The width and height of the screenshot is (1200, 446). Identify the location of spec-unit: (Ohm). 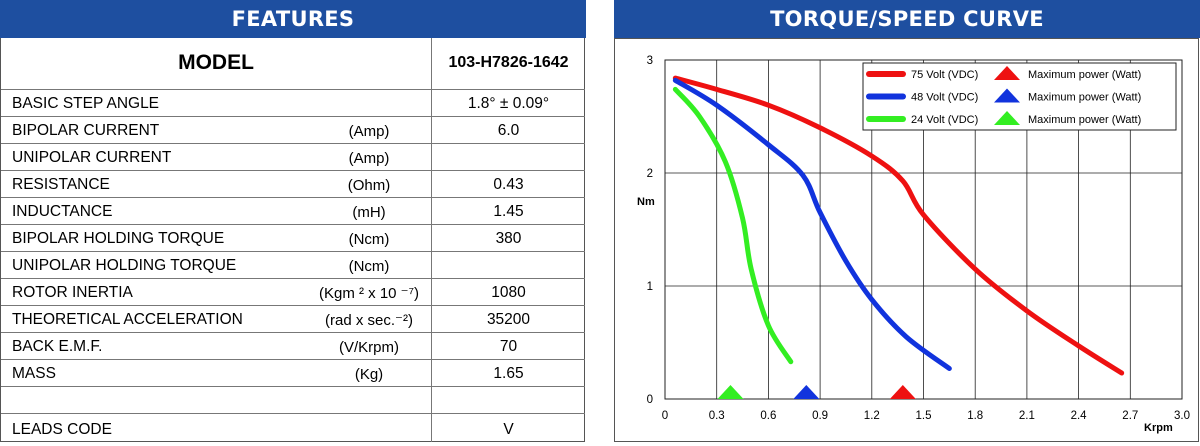
(369, 185).